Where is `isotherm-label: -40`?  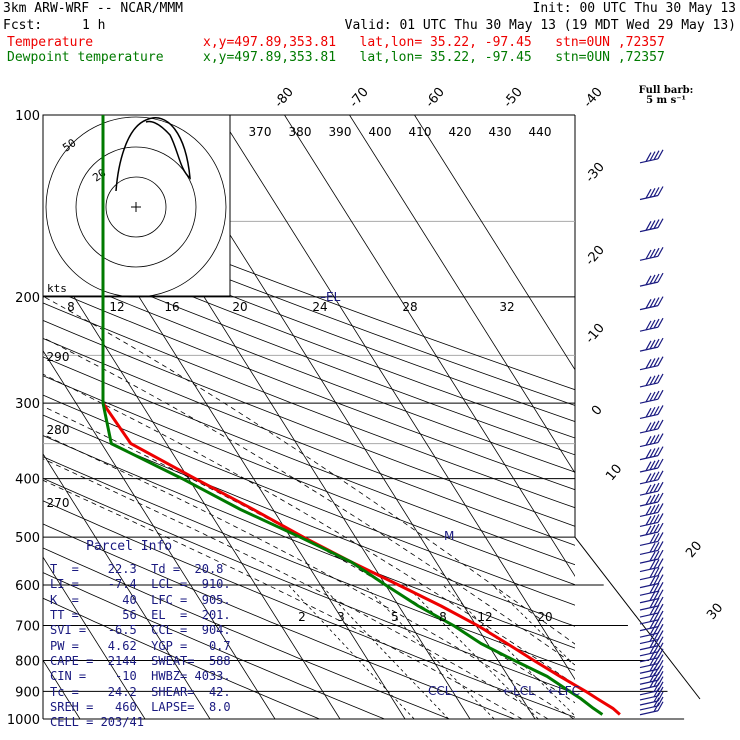 isotherm-label: -40 is located at coordinates (593, 98).